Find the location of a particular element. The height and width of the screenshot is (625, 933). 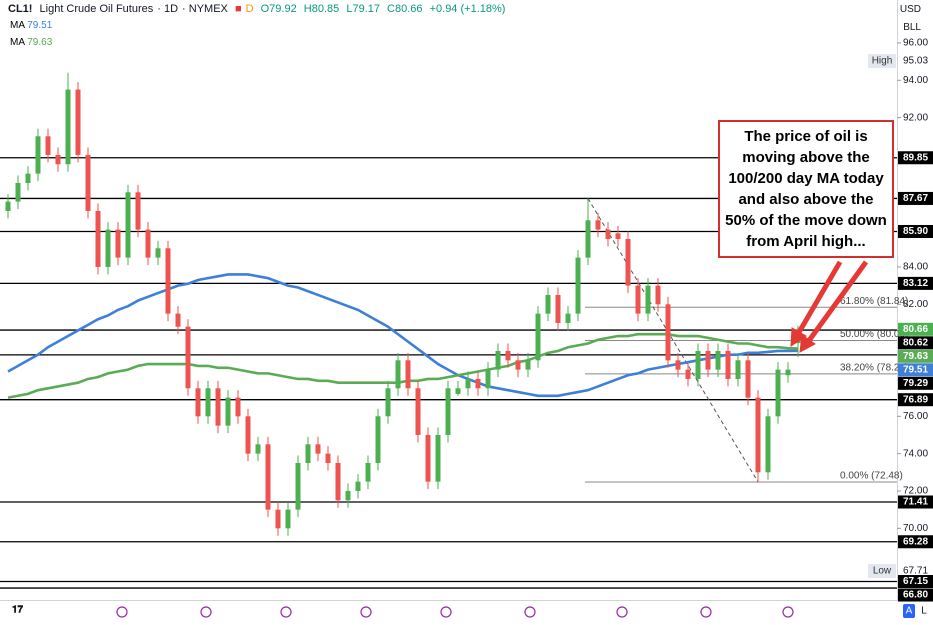

auto-button is located at coordinates (909, 611).